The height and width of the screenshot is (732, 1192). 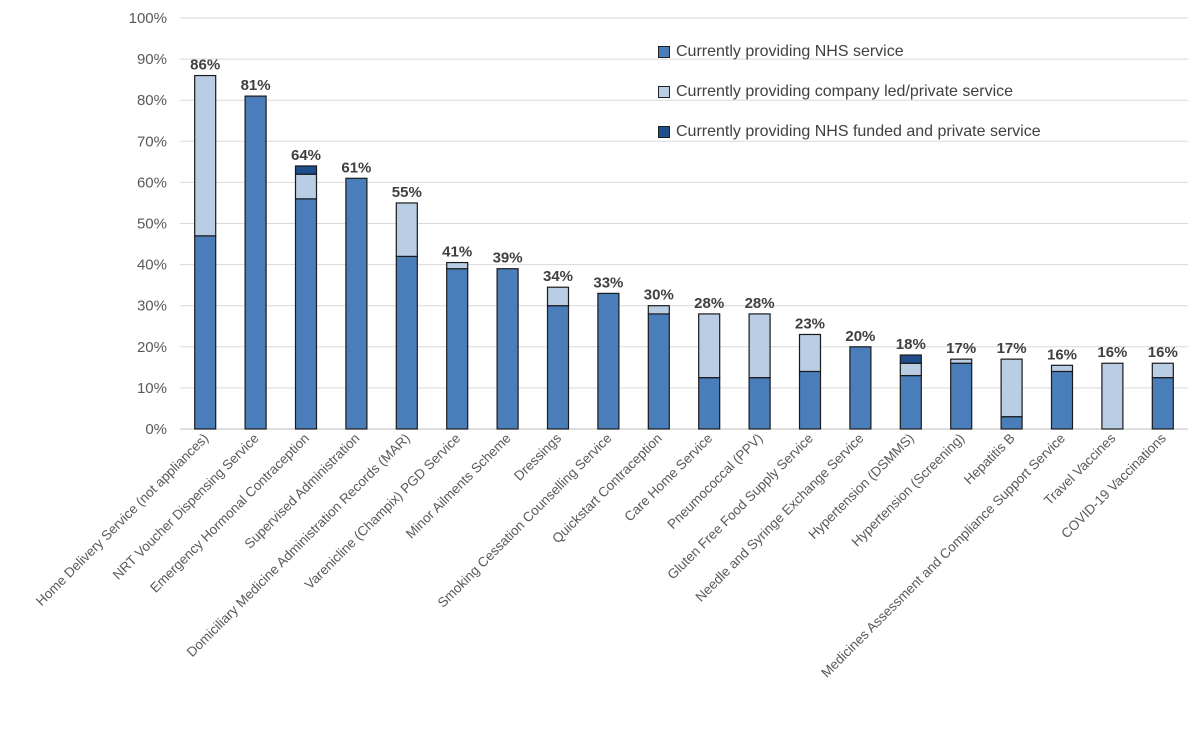 I want to click on y-tick-label: 20%, so click(x=152, y=347).